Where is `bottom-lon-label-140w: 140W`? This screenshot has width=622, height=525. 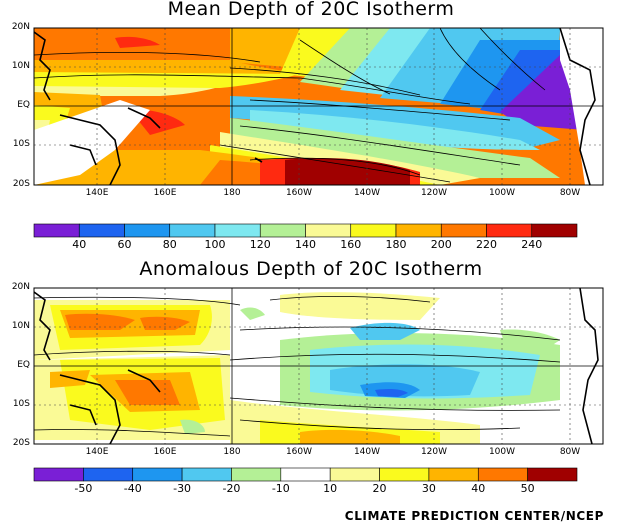 bottom-lon-label-140w: 140W is located at coordinates (367, 452).